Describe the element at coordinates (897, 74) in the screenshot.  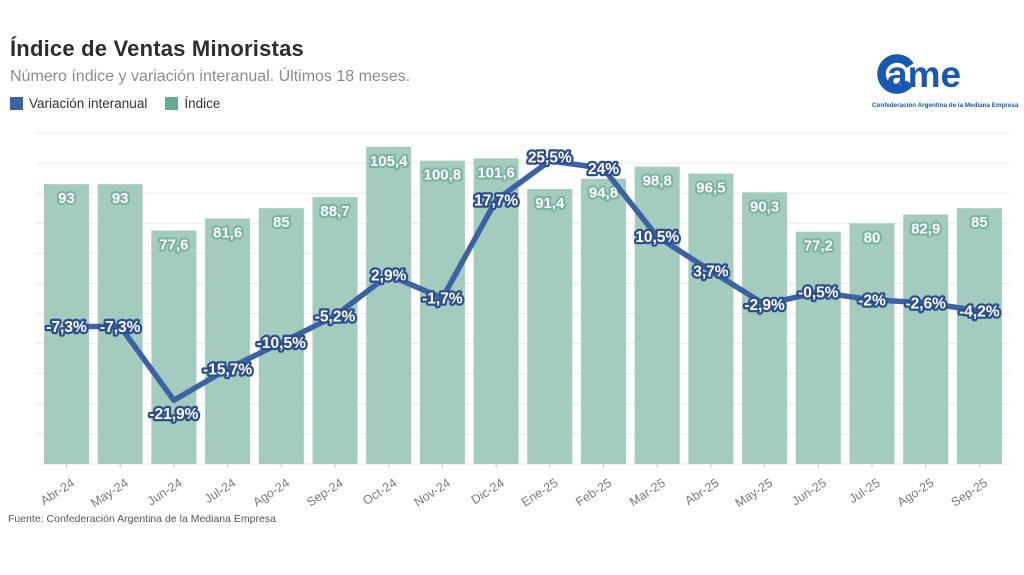
I see `logo-c-ring-icon` at that location.